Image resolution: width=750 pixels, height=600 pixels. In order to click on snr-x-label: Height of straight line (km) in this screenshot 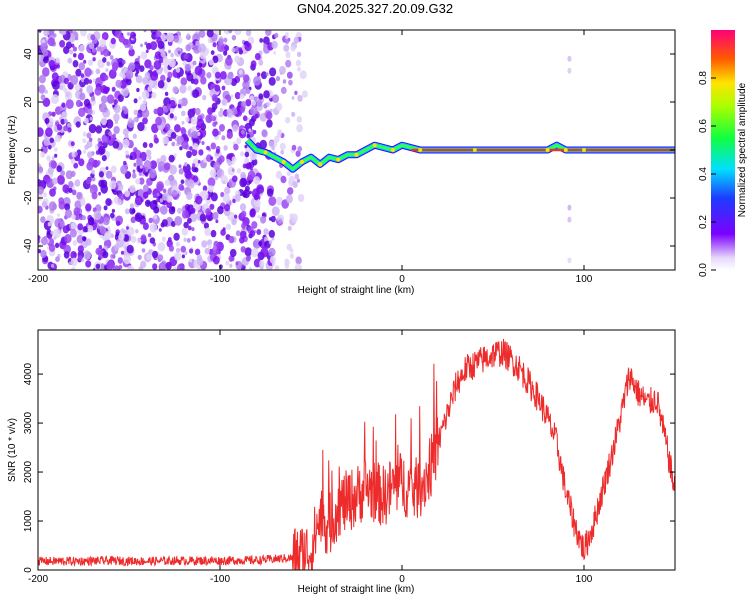, I will do `click(356, 589)`.